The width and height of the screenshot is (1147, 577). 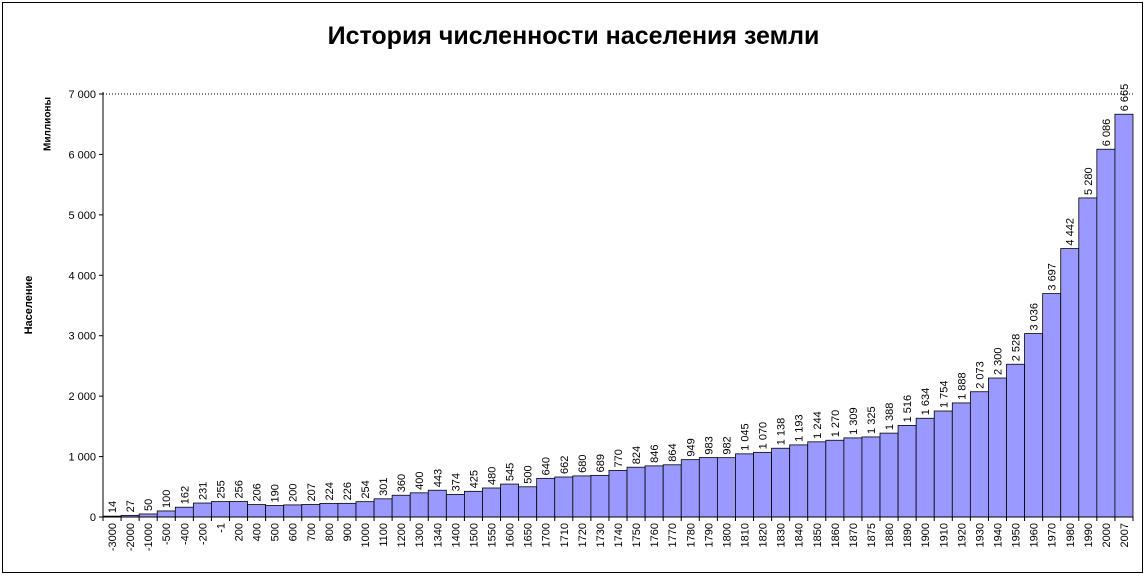 What do you see at coordinates (330, 532) in the screenshot?
I see `x-tick-label: 800` at bounding box center [330, 532].